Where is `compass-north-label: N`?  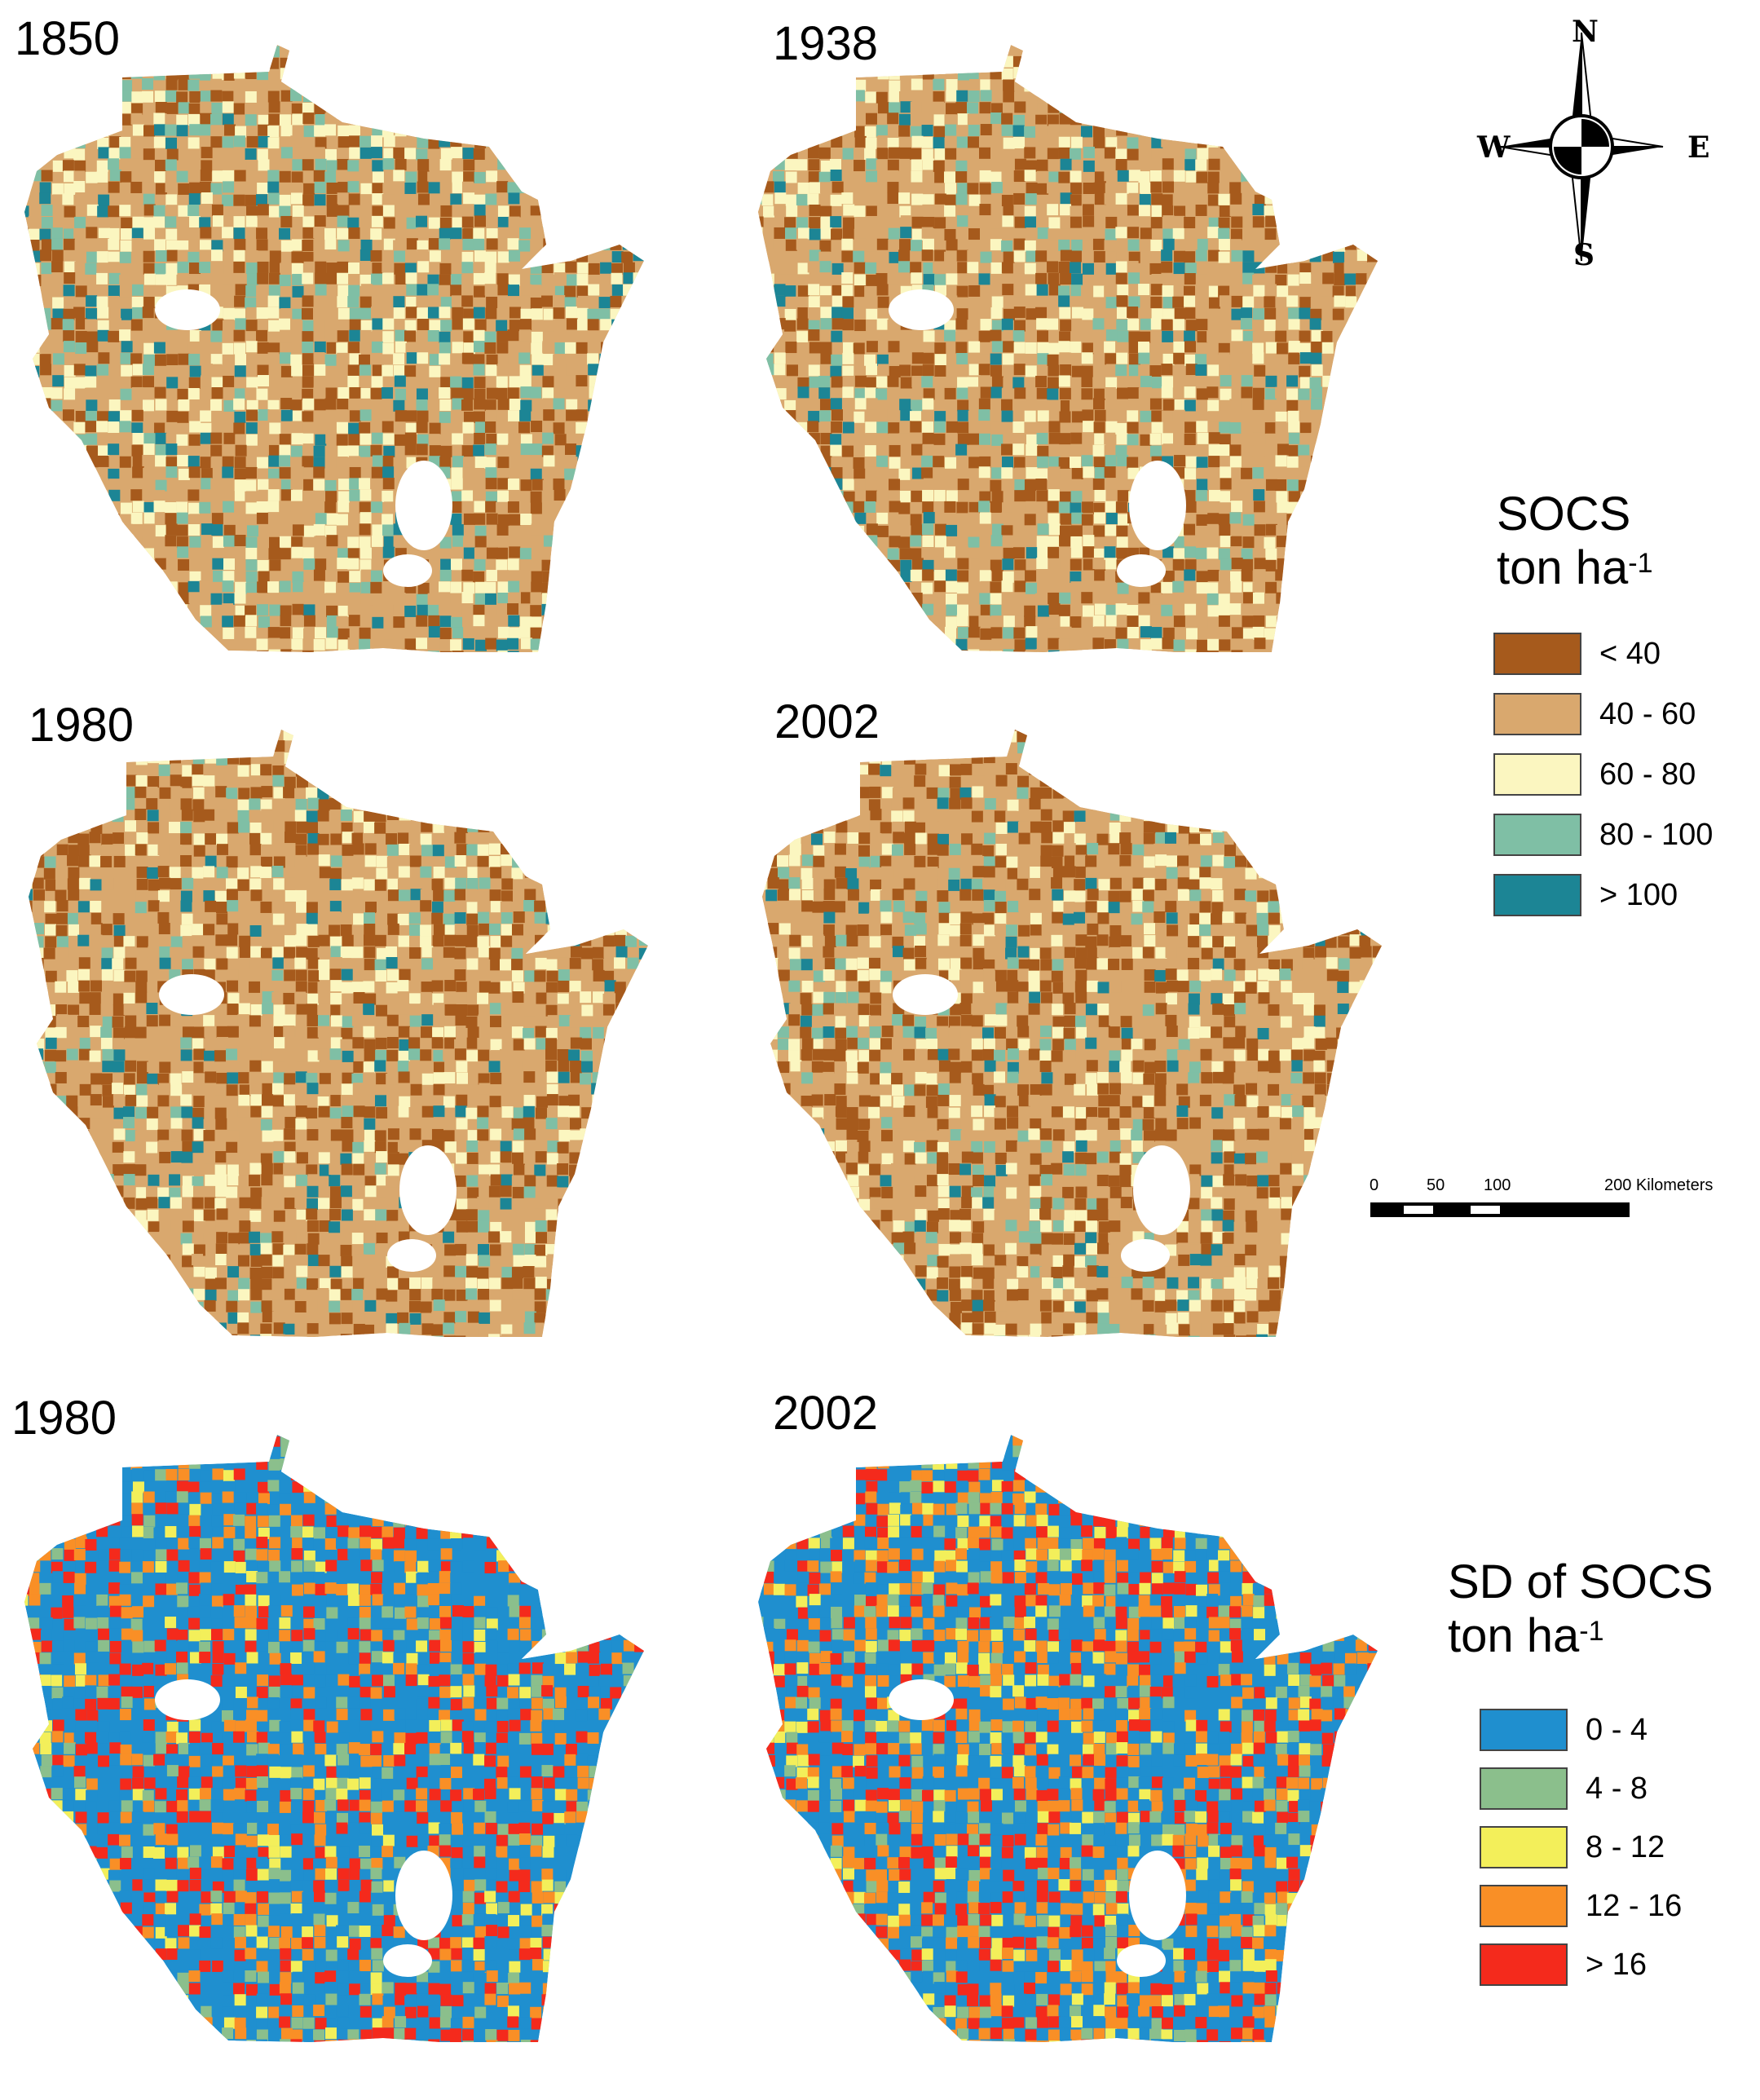 compass-north-label: N is located at coordinates (1586, 32).